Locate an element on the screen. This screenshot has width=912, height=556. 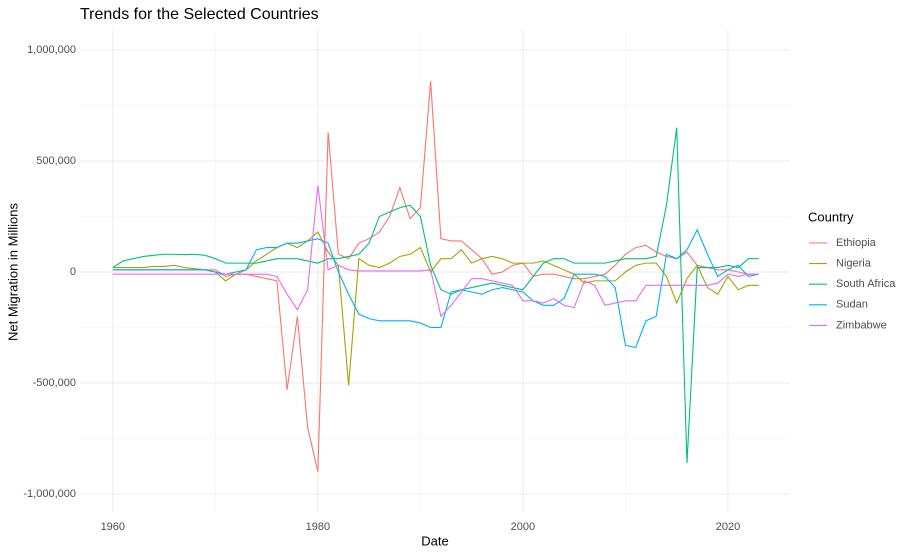
legend-label: Nigeria is located at coordinates (854, 264).